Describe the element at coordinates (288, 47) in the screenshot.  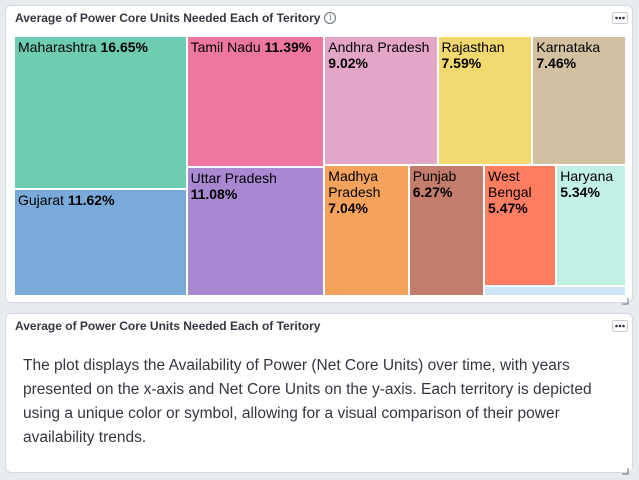
I see `tile-value: 11.39%` at that location.